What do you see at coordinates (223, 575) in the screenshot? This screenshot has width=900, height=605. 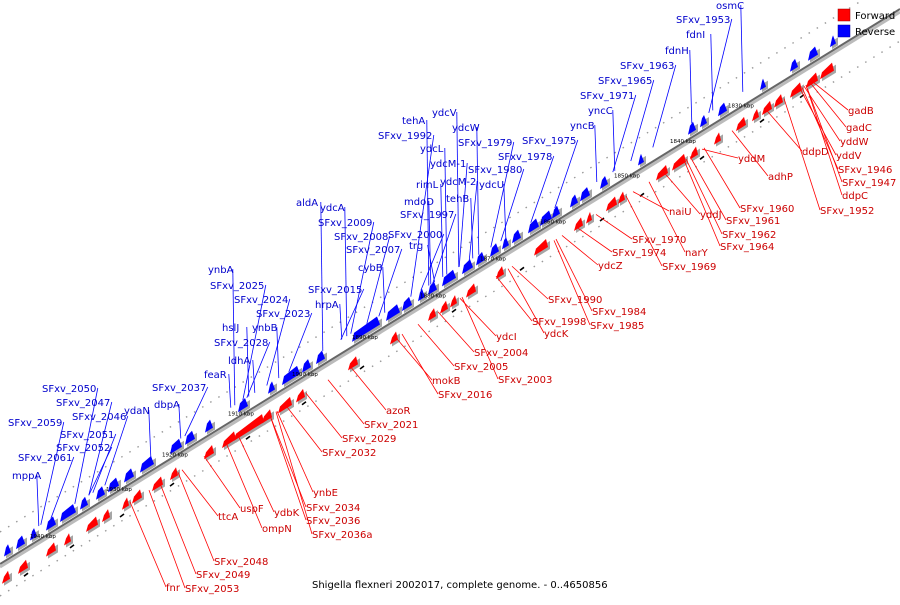 I see `forward-gene-label: SFxv_2049` at bounding box center [223, 575].